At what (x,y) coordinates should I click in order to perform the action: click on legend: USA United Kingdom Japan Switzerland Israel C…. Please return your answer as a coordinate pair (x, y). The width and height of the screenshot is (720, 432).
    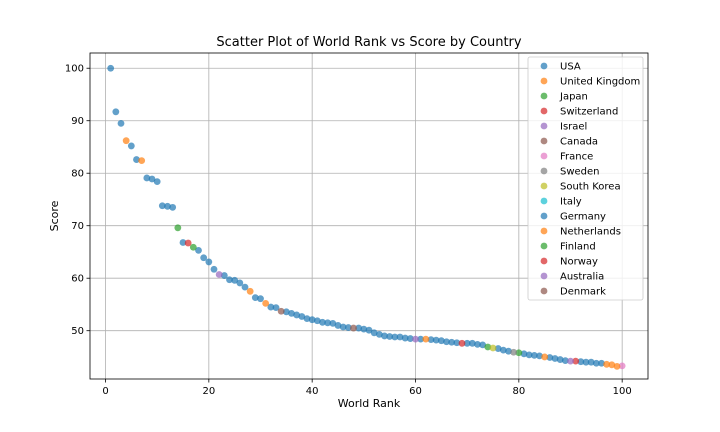
    Looking at the image, I should click on (585, 178).